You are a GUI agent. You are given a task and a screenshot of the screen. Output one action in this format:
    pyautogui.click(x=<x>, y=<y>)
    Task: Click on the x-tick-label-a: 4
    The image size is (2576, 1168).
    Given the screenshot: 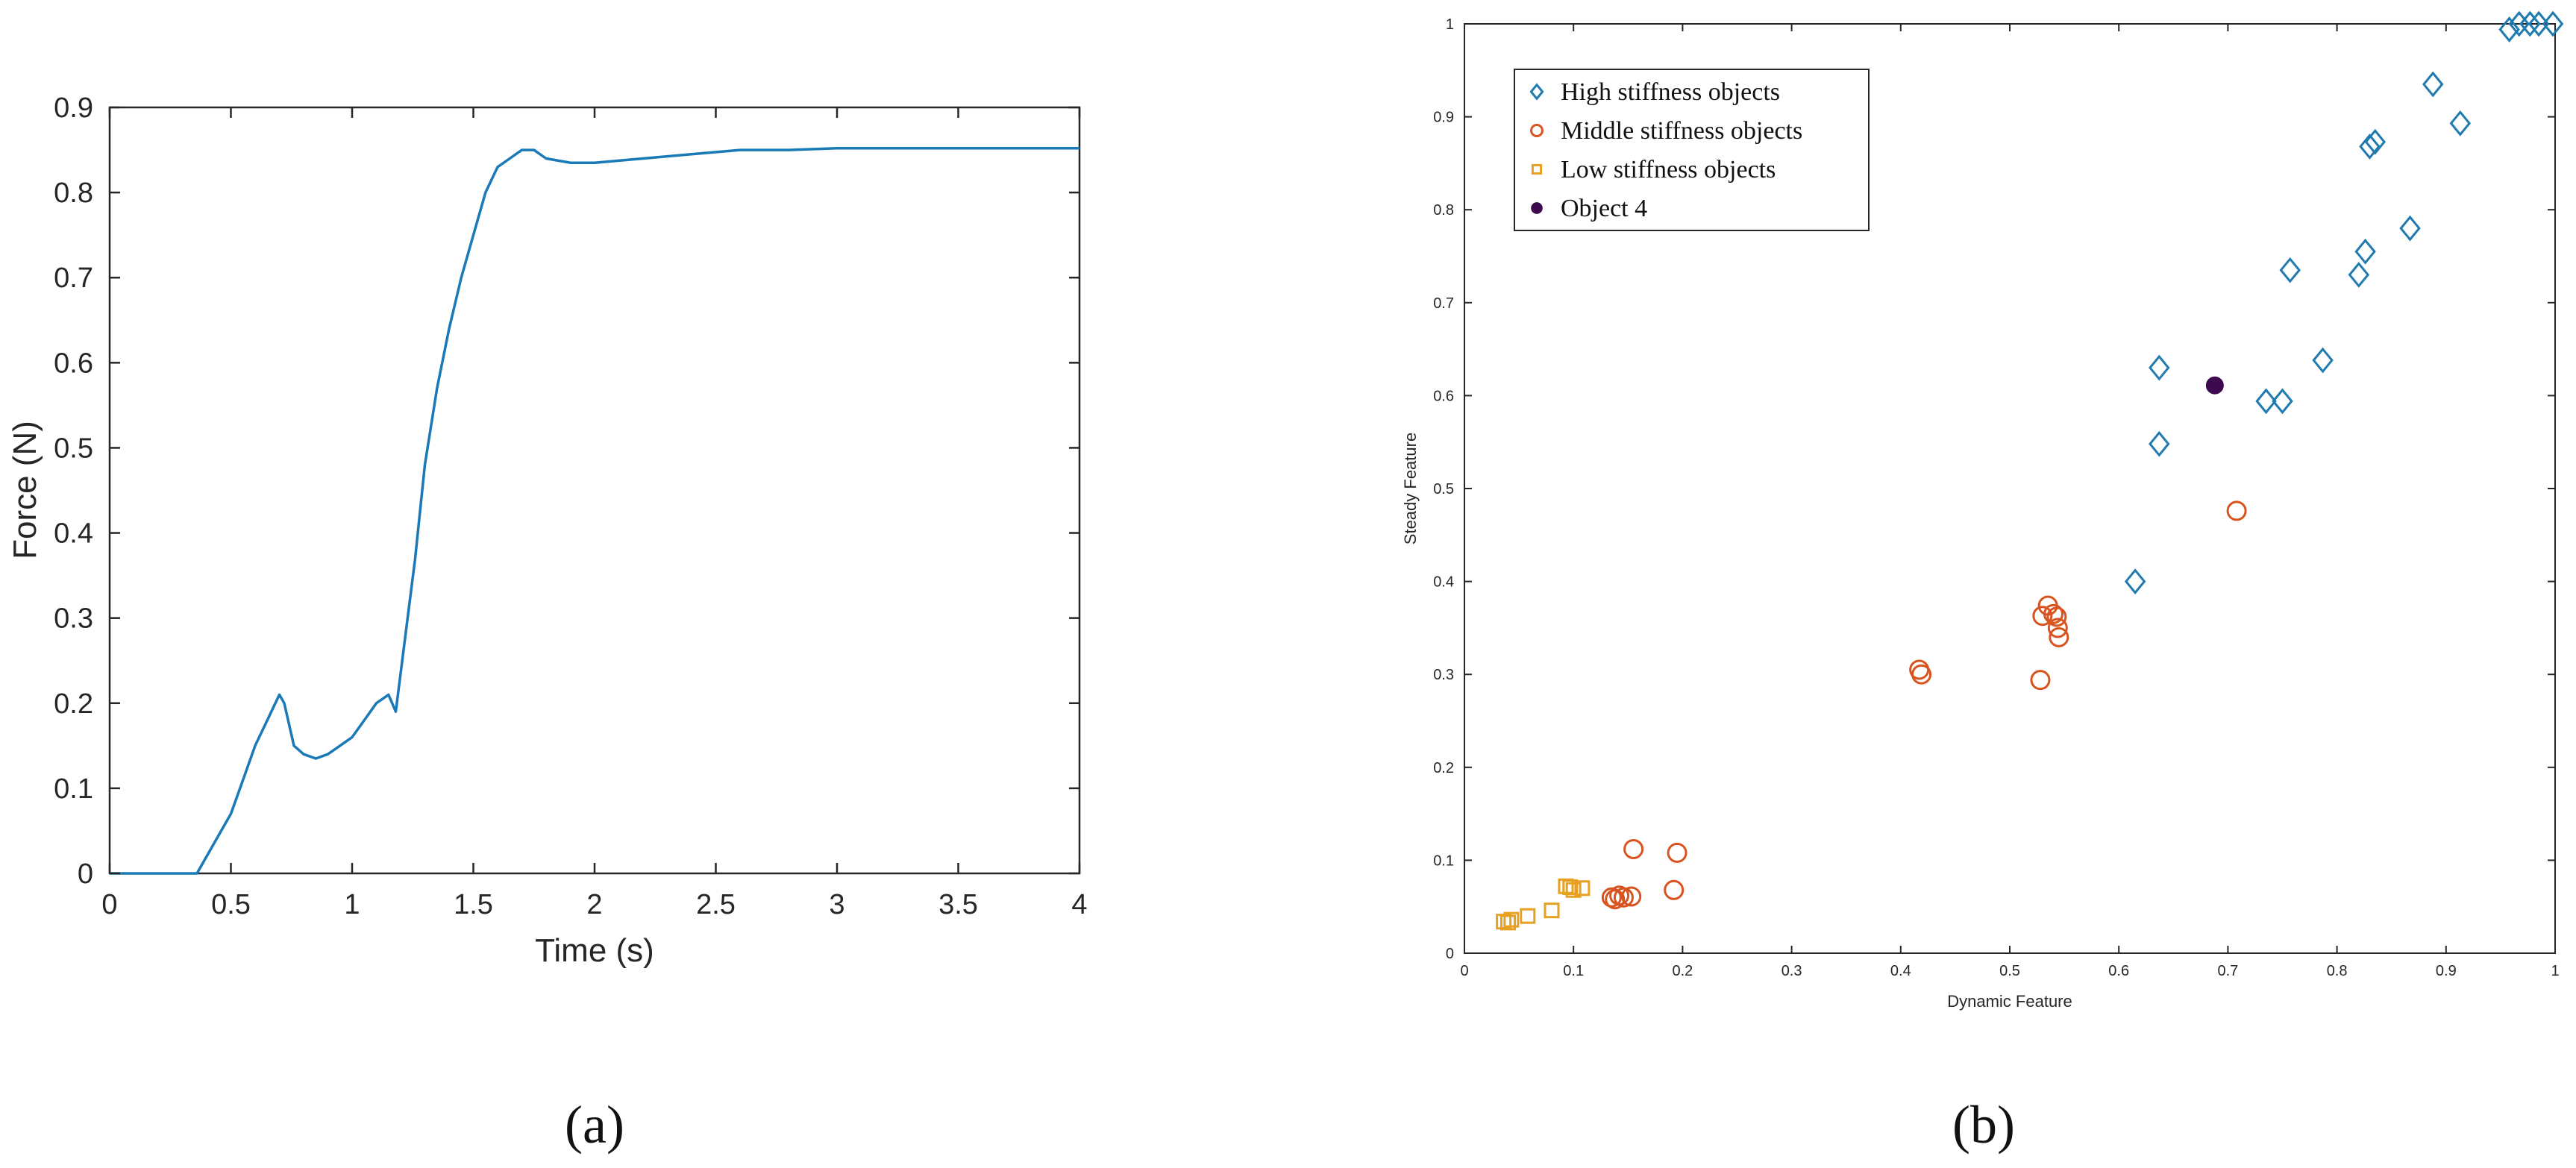 What is the action you would take?
    pyautogui.click(x=1079, y=905)
    